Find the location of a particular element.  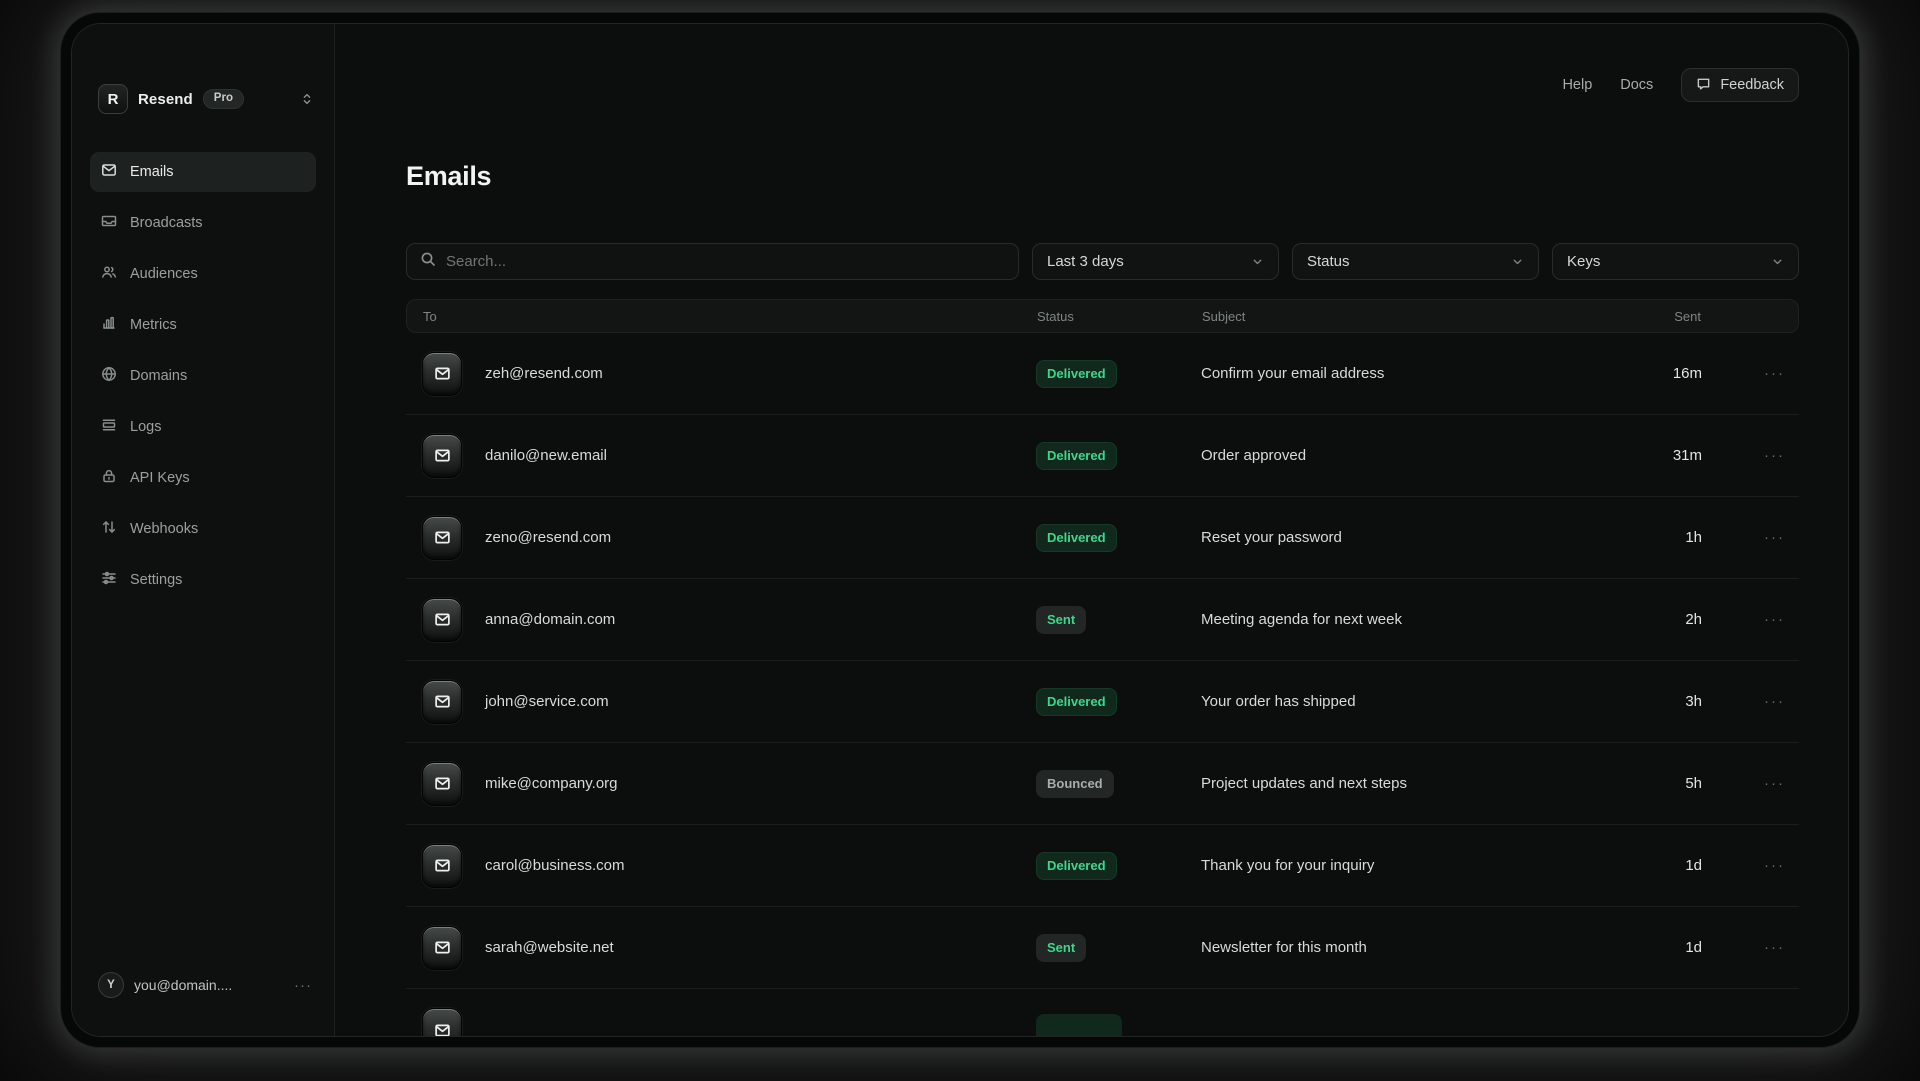

status-badge is located at coordinates (1079, 1024).